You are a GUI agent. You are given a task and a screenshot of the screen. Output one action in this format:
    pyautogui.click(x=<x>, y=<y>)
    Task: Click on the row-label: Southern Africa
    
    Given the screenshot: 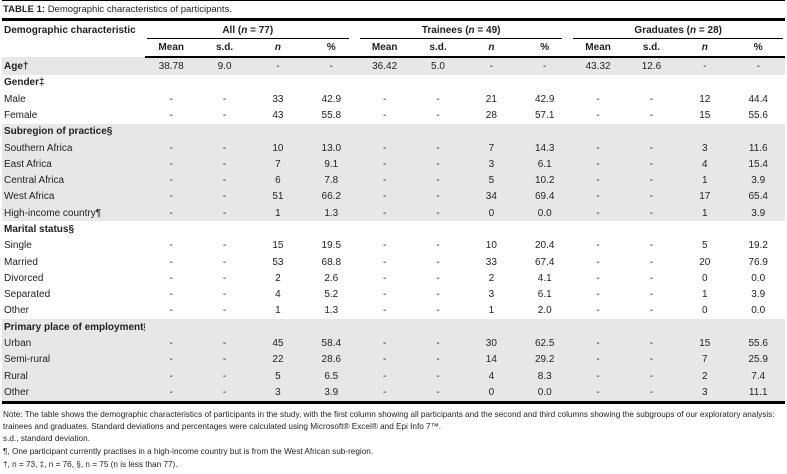 What is the action you would take?
    pyautogui.click(x=73, y=148)
    